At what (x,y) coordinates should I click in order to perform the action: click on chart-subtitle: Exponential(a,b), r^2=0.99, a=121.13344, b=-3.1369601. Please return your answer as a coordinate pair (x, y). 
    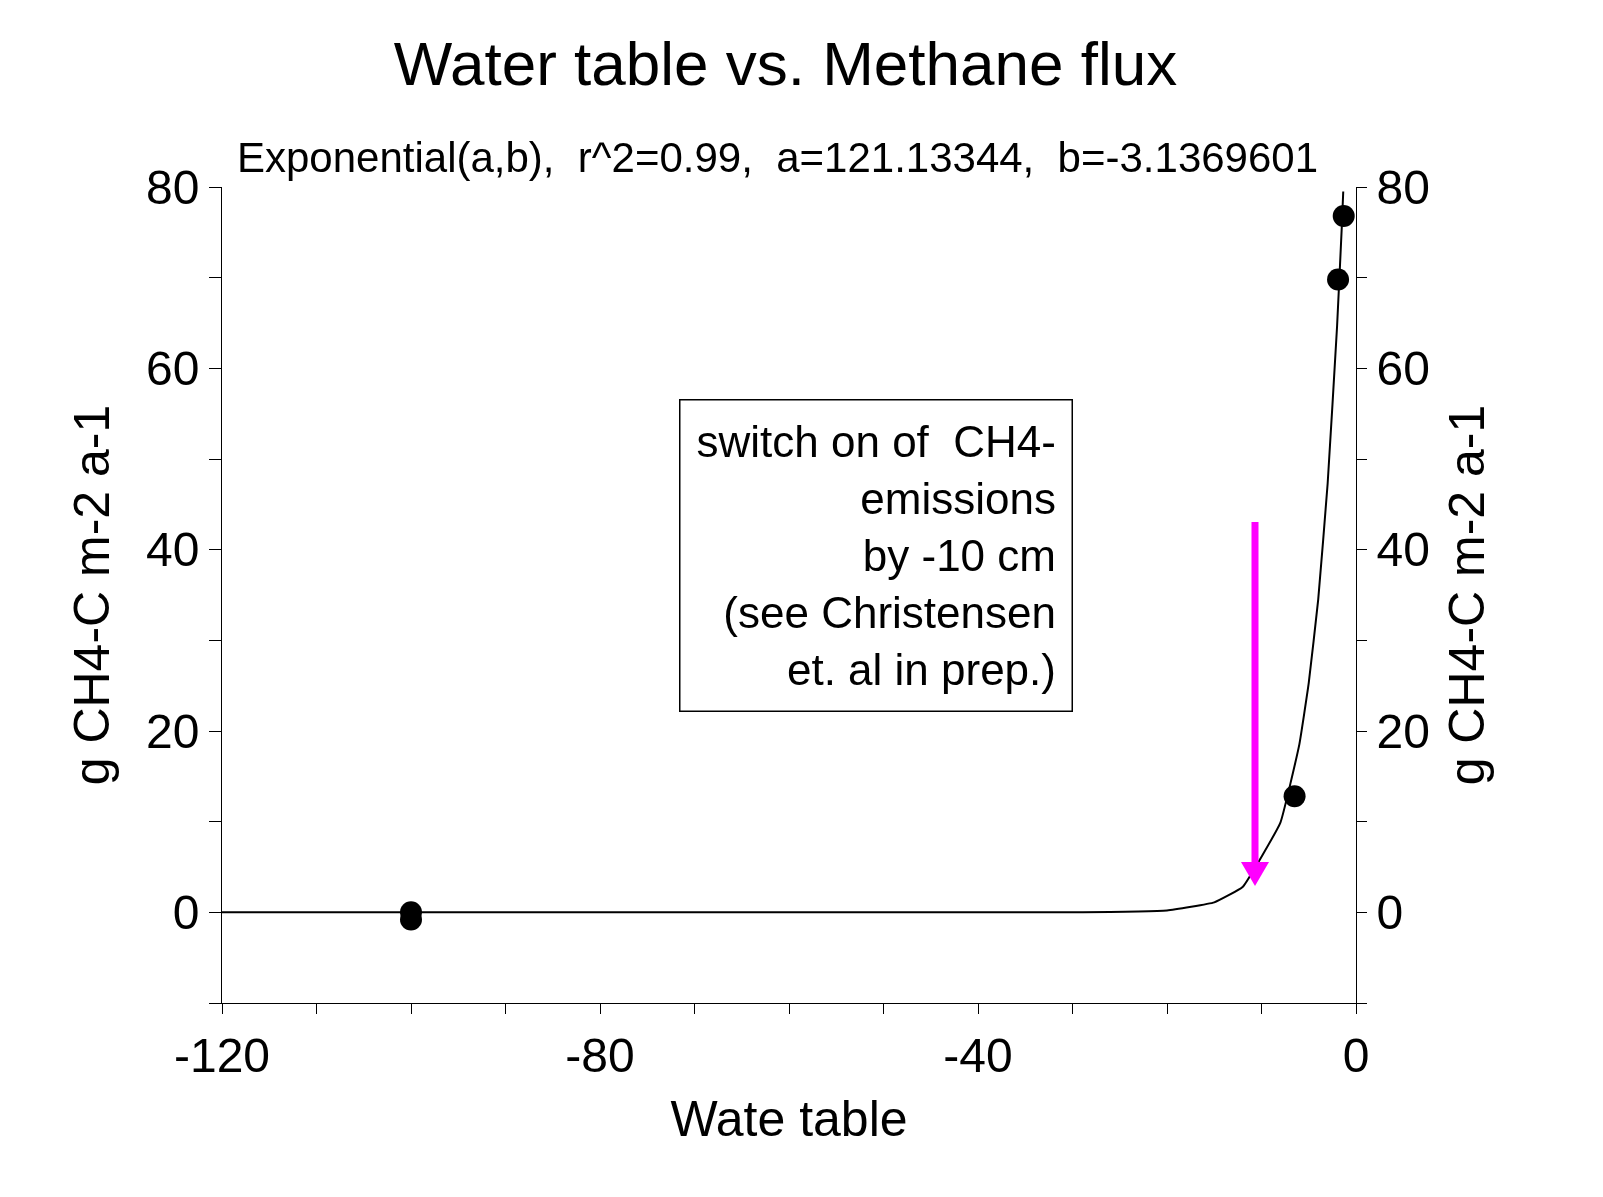
    Looking at the image, I should click on (778, 157).